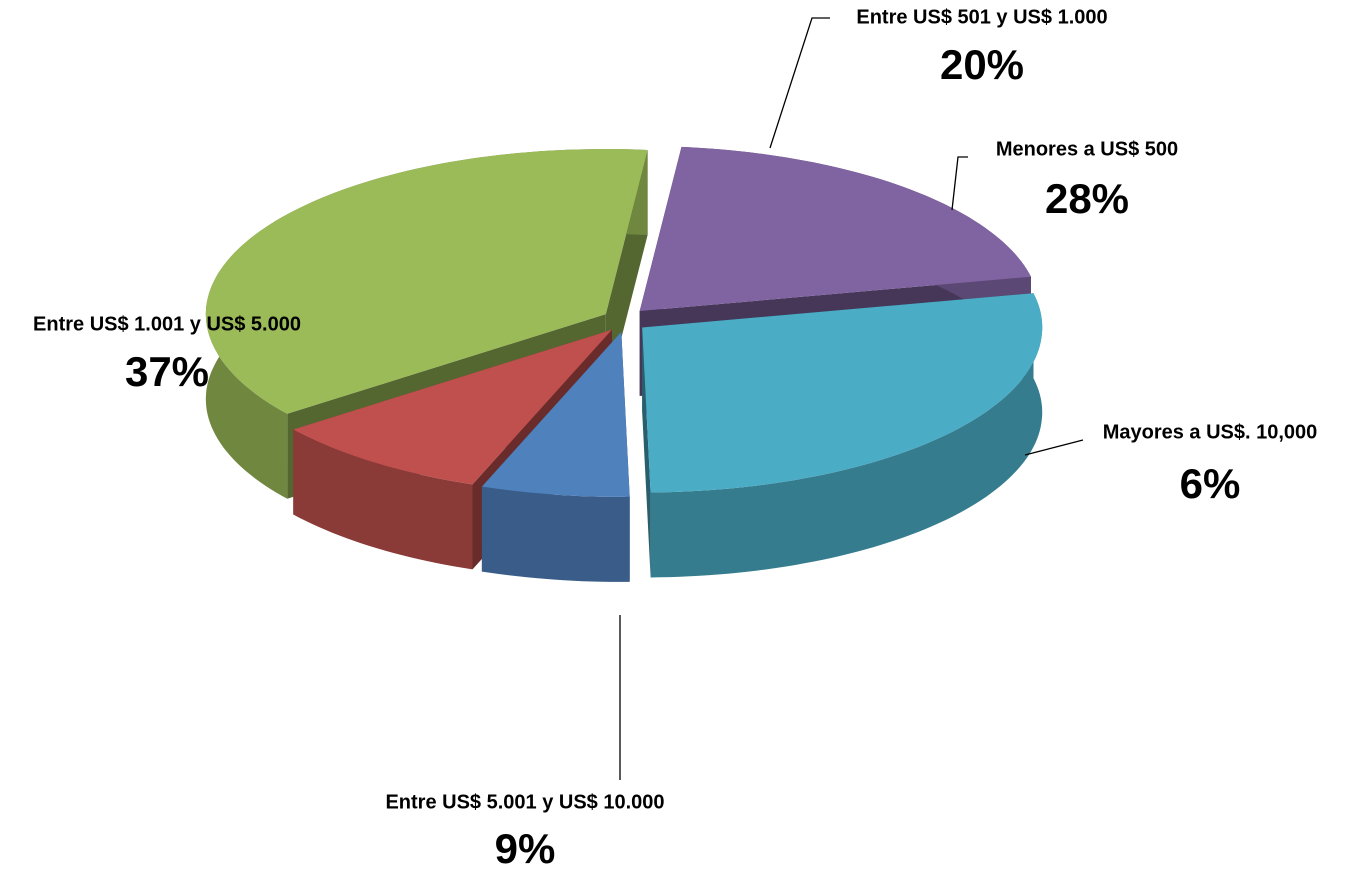 This screenshot has width=1357, height=873. What do you see at coordinates (1210, 432) in the screenshot?
I see `slice-label: Mayores a US$. 10,000` at bounding box center [1210, 432].